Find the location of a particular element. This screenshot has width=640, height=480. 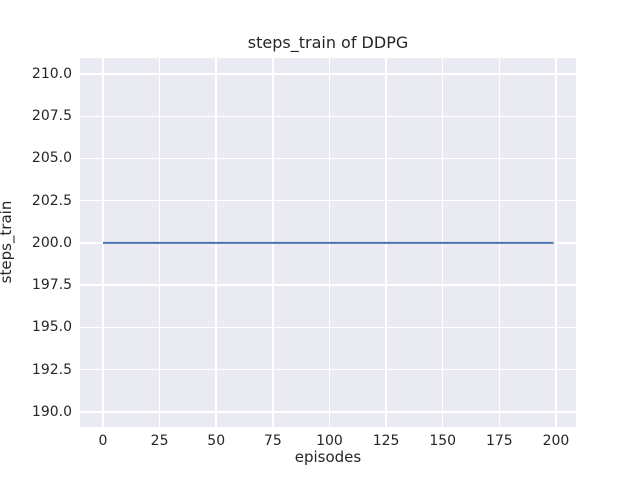

x-tick-label: 125 is located at coordinates (386, 441).